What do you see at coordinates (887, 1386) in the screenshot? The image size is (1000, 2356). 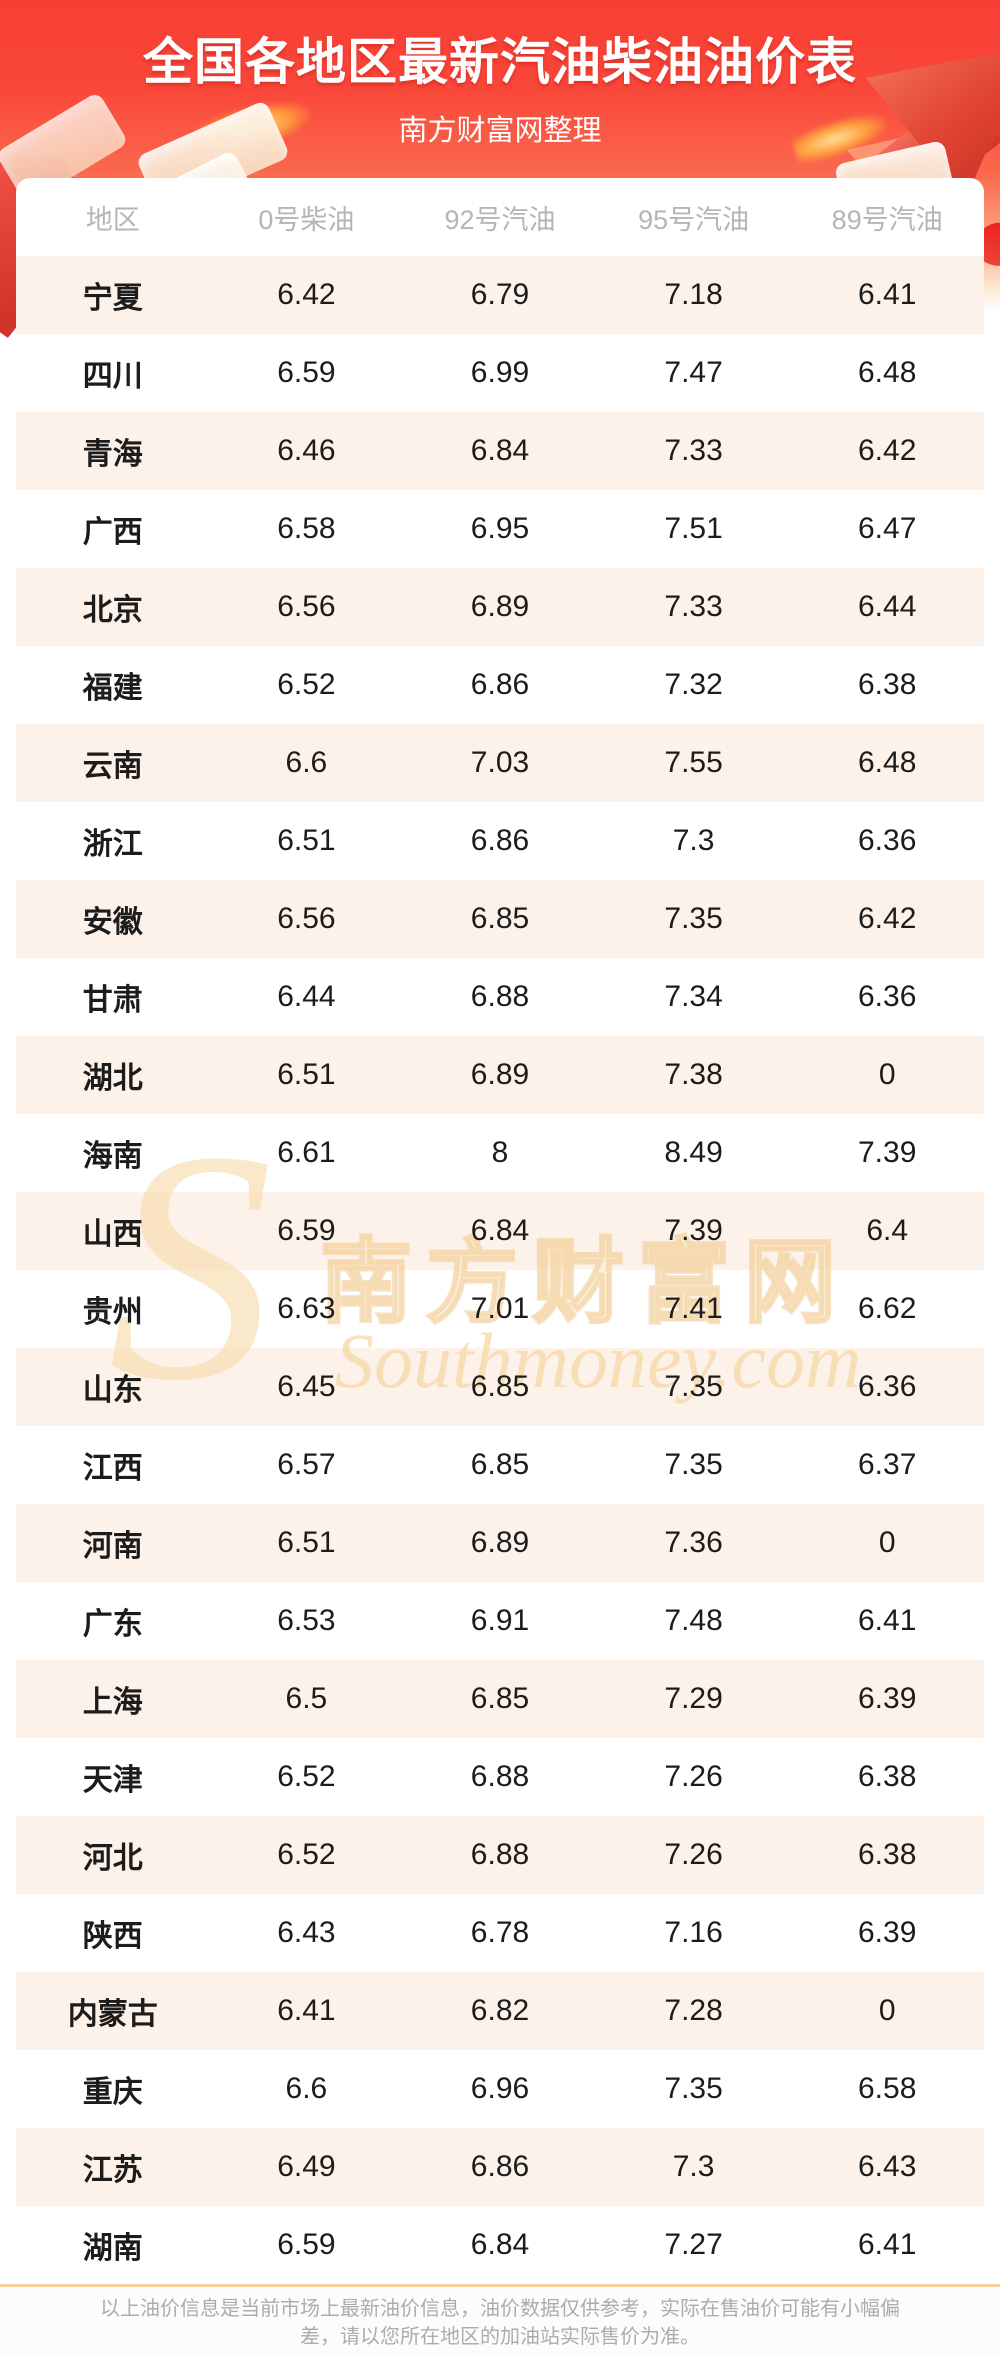 I see `price-cell: 6.36` at bounding box center [887, 1386].